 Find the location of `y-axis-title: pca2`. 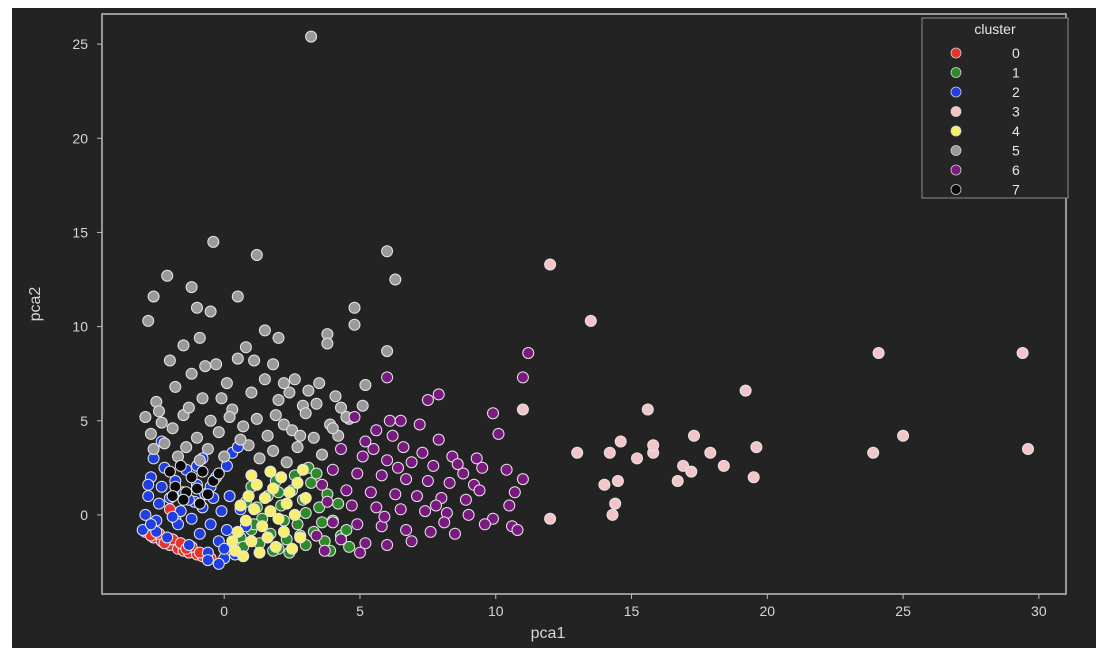

y-axis-title: pca2 is located at coordinates (35, 304).